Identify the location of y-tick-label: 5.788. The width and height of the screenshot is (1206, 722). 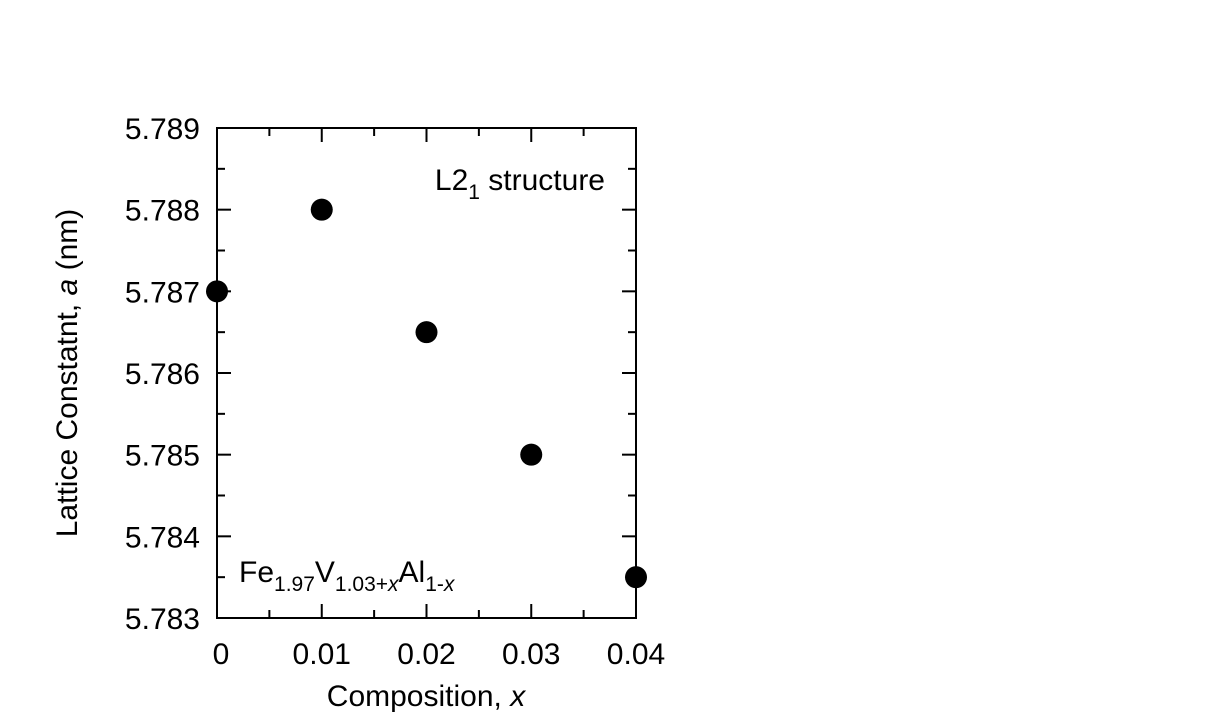
(162, 211).